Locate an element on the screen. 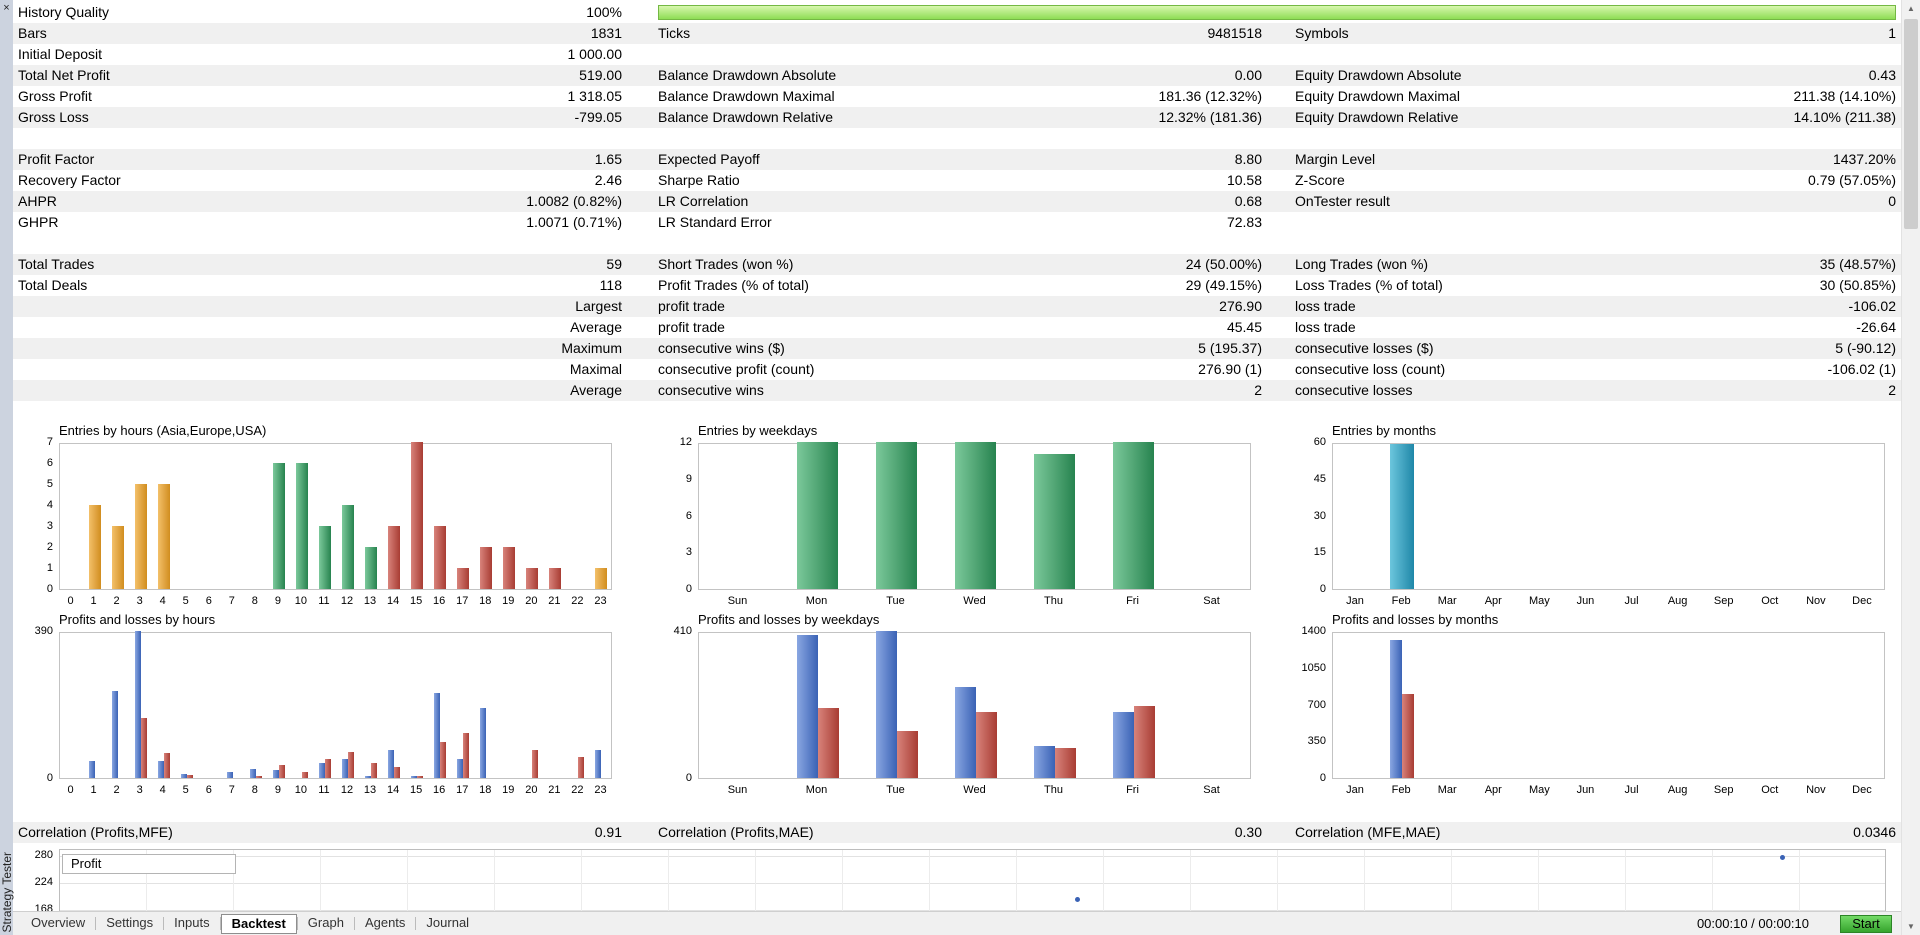  profit-point is located at coordinates (1782, 857).